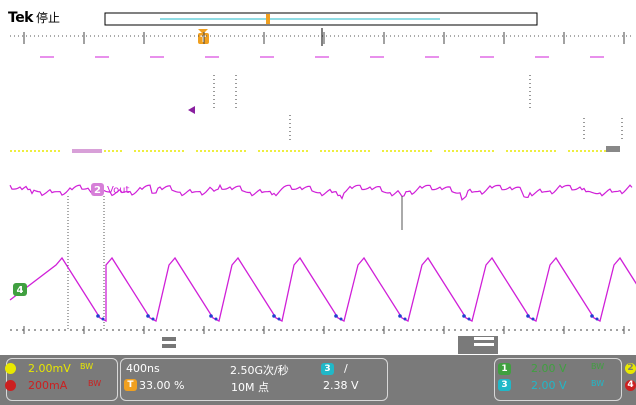 This screenshot has height=405, width=636. Describe the element at coordinates (143, 368) in the screenshot. I see `timebase: 400ns` at that location.